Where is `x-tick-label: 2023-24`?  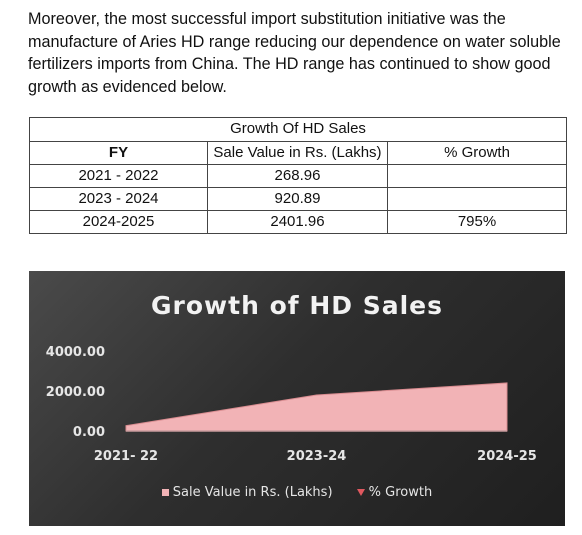
x-tick-label: 2023-24 is located at coordinates (317, 456).